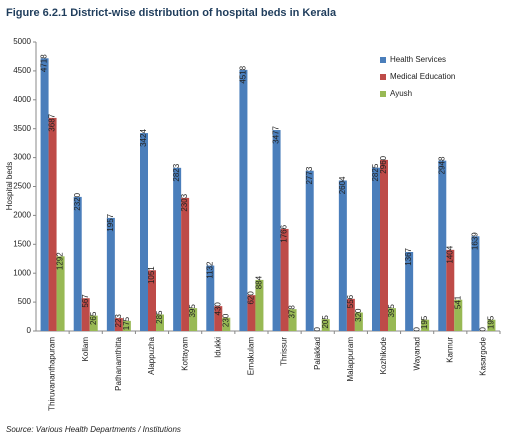  What do you see at coordinates (449, 350) in the screenshot?
I see `x-tick-label: Kannur` at bounding box center [449, 350].